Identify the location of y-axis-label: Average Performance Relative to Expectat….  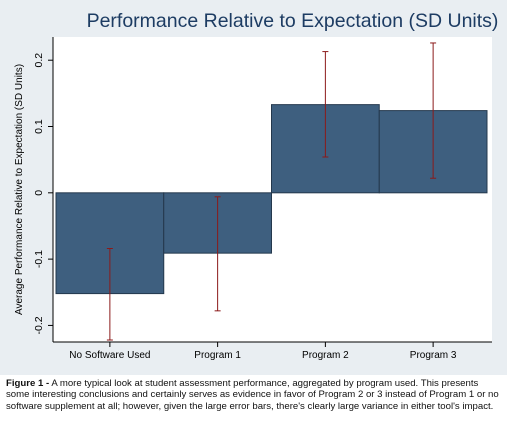
(19, 189).